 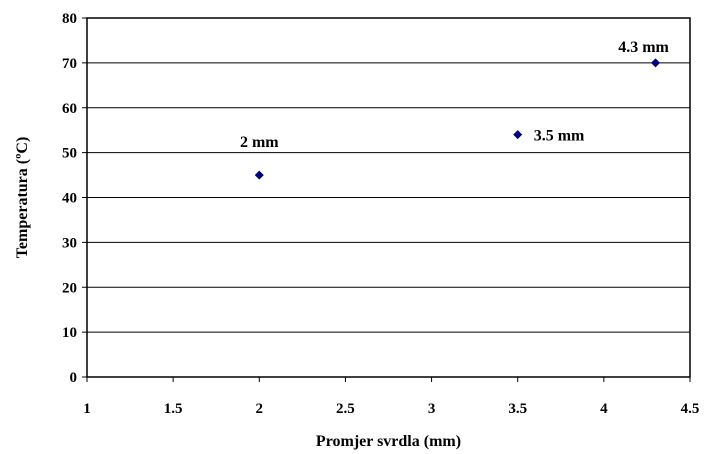 I want to click on y-tick-label: 60, so click(x=69, y=109).